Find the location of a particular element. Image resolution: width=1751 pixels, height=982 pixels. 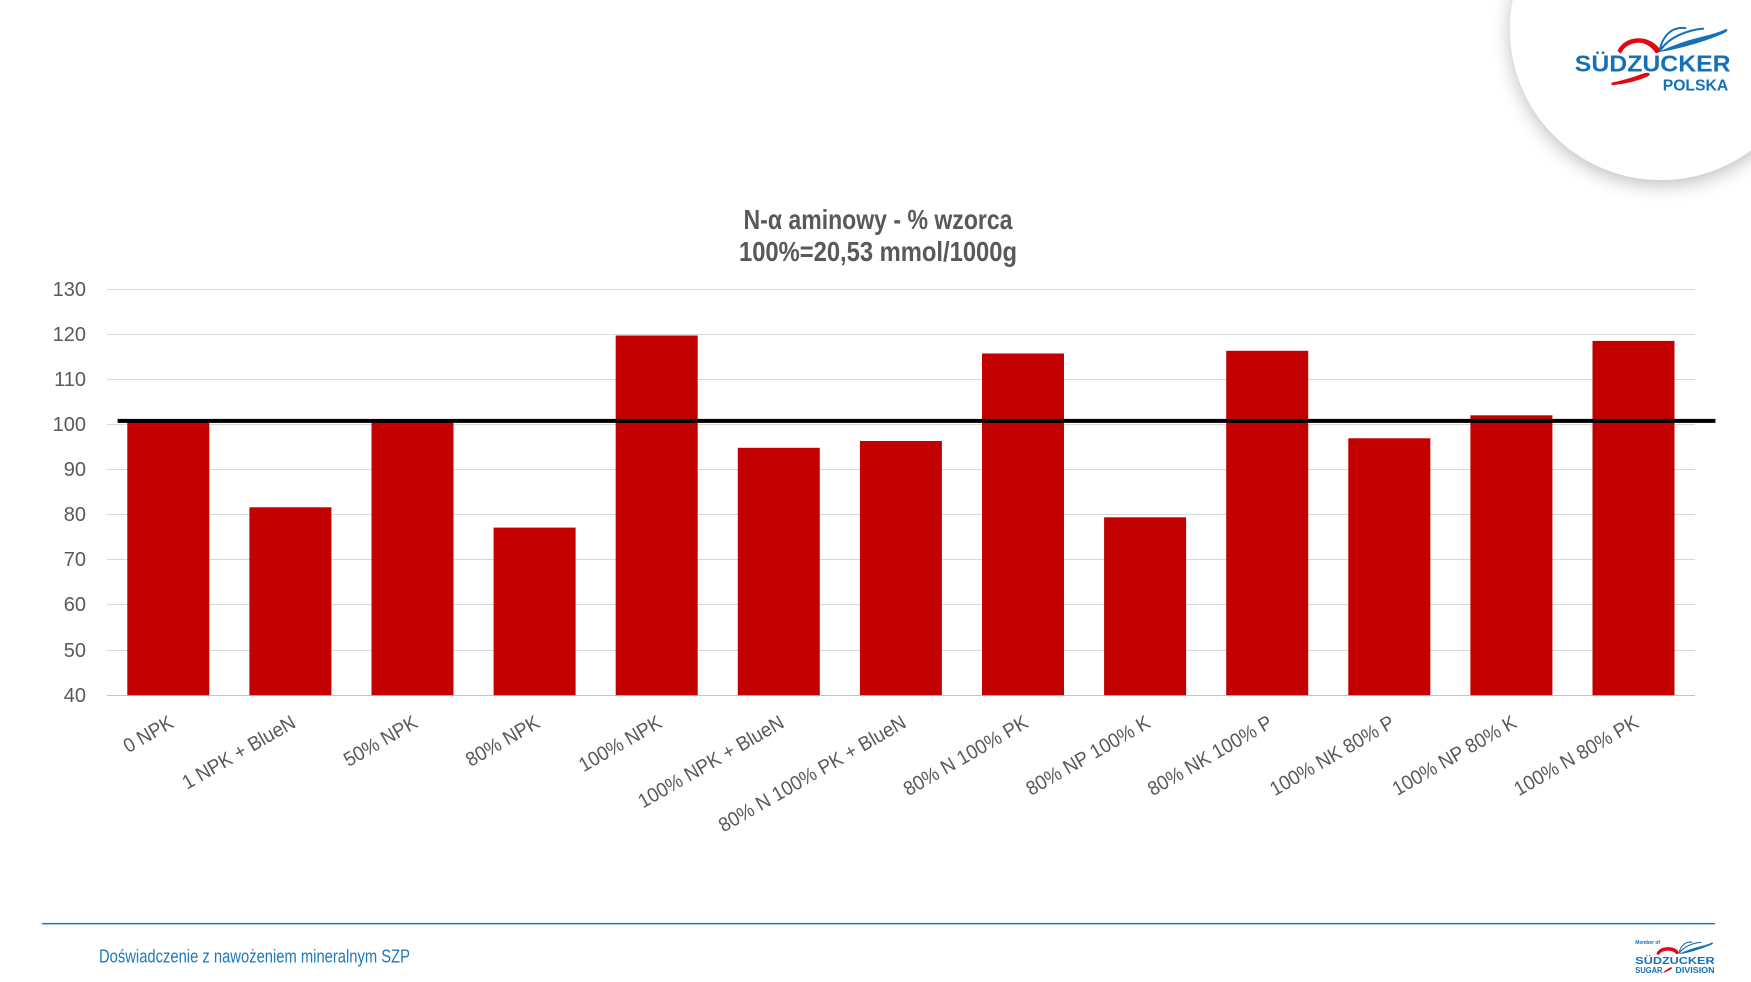

svg-text: 80 is located at coordinates (75, 515).